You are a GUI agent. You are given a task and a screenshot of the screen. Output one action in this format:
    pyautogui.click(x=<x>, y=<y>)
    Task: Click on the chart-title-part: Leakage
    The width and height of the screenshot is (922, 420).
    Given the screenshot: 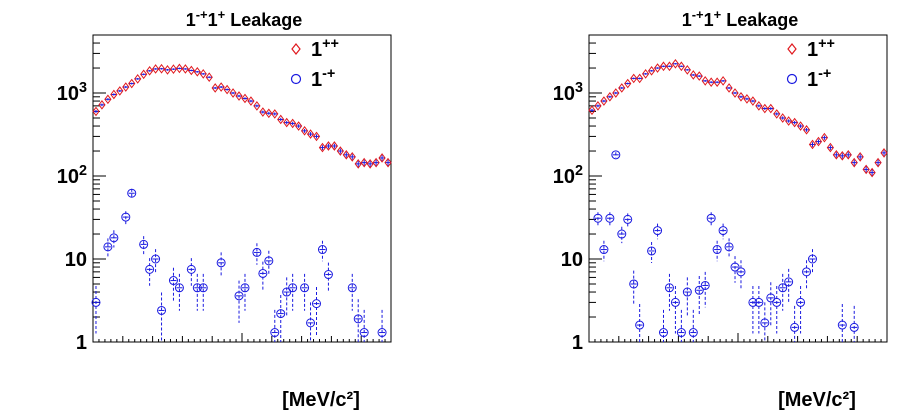 What is the action you would take?
    pyautogui.click(x=263, y=20)
    